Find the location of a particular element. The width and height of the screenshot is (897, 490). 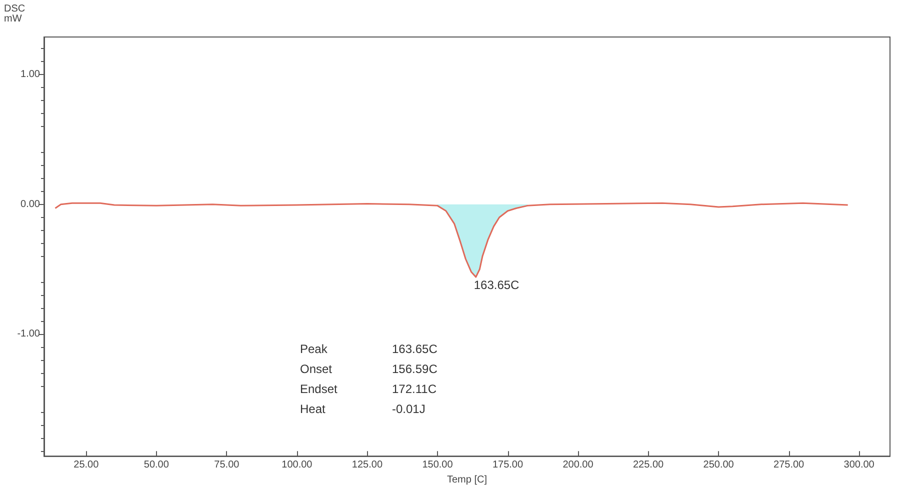

x-tick-label: 75.00 is located at coordinates (227, 465).